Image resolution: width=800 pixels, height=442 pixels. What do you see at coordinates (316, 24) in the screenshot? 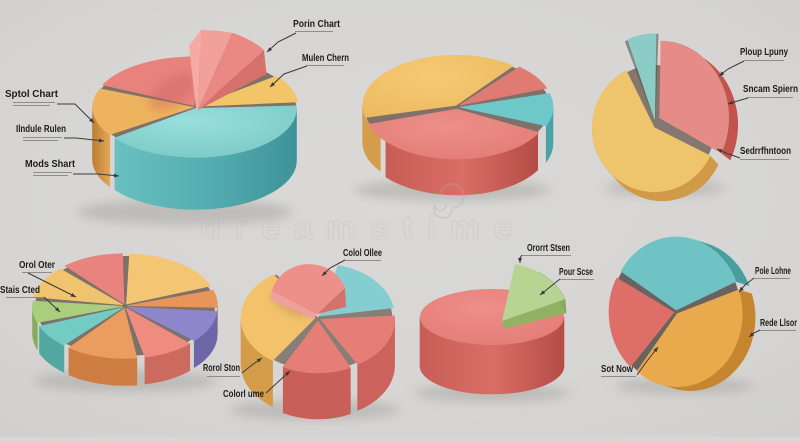
I see `svg-text: Porin Chart` at bounding box center [316, 24].